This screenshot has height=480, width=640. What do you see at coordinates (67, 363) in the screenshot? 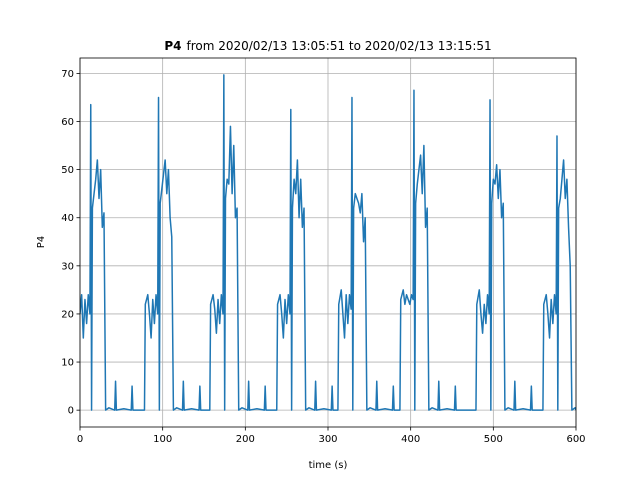
I see `y-tick-label: 10` at bounding box center [67, 363].